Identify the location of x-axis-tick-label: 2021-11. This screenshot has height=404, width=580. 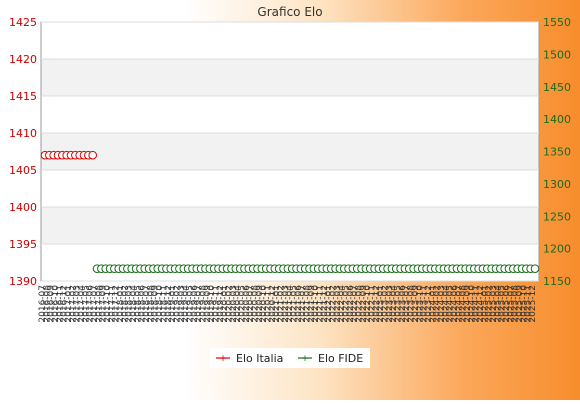
(321, 304).